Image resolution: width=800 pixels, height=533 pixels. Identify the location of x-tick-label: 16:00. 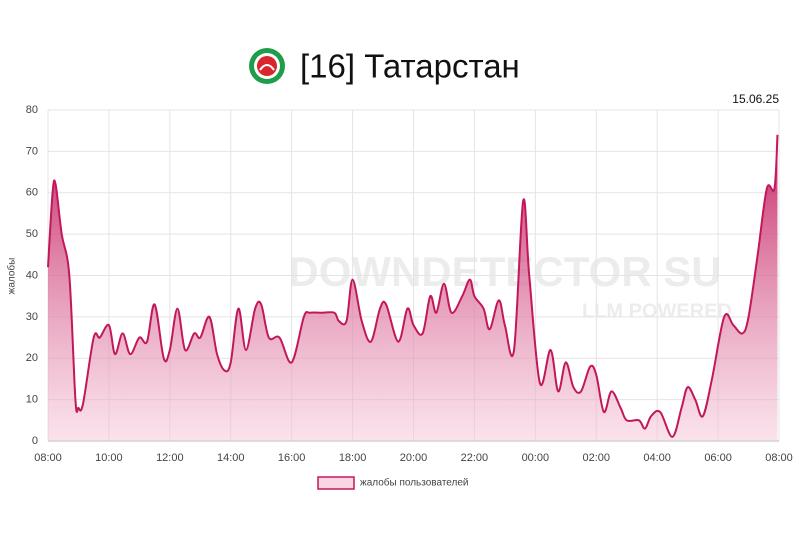
(292, 458).